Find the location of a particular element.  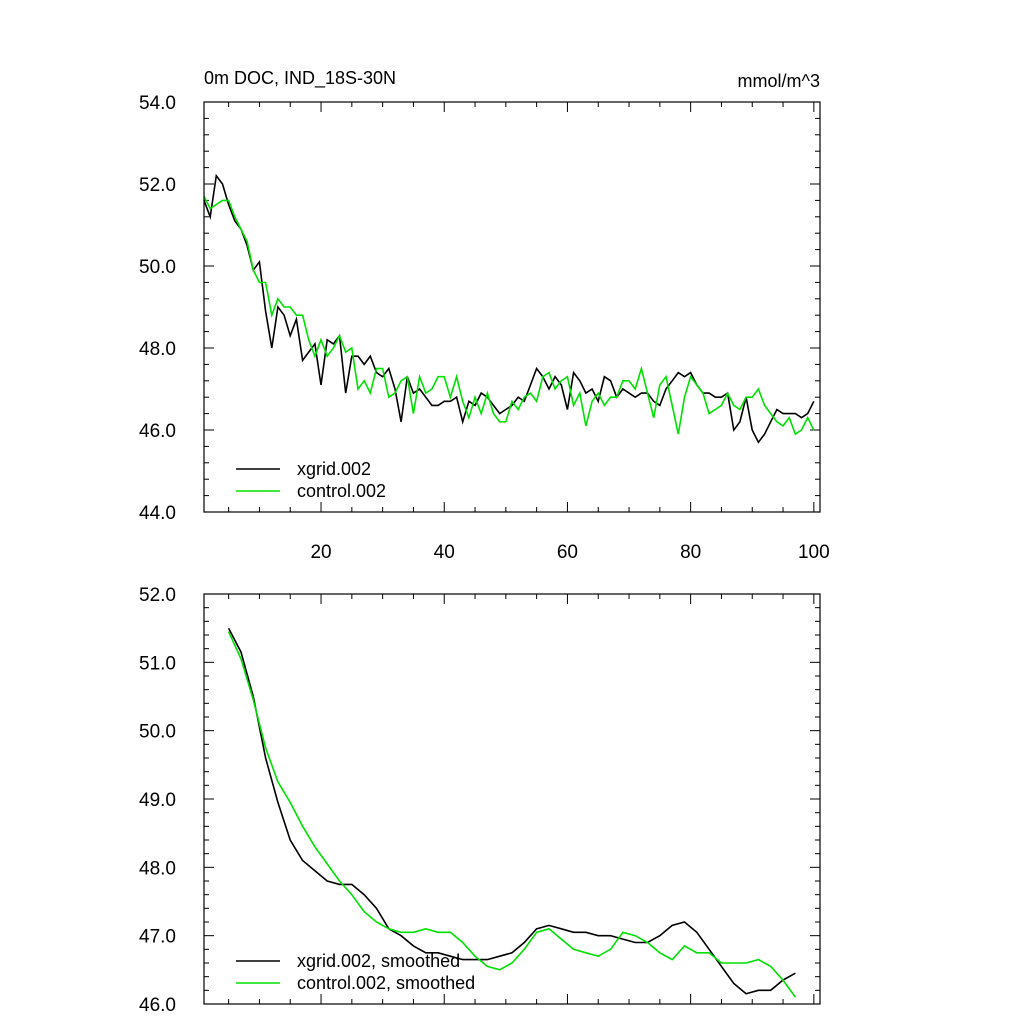

y-tick-label: 49.0 is located at coordinates (157, 800).